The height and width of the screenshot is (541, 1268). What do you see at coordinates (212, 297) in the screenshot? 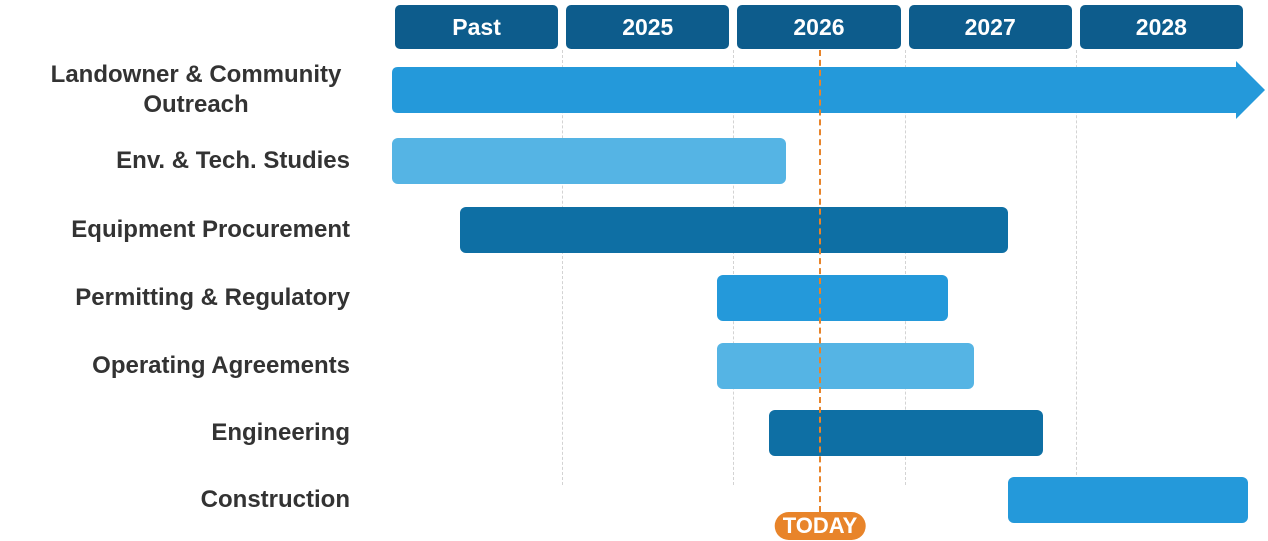
I see `task-label: Permitting & Regulatory` at bounding box center [212, 297].